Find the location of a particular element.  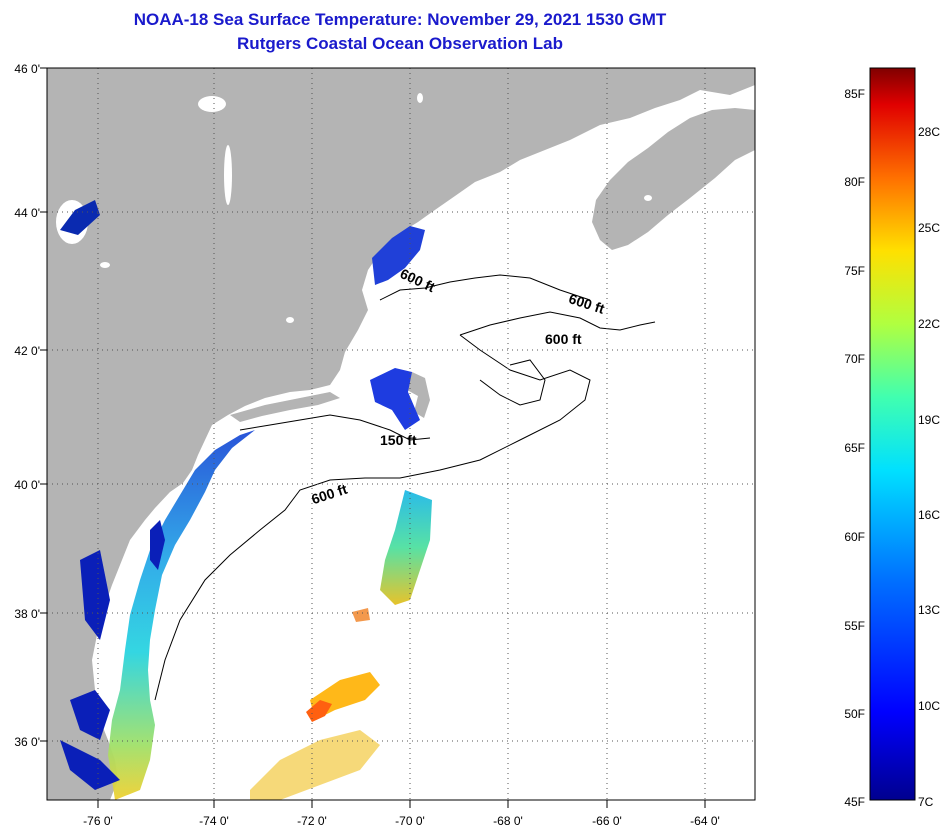

colorbar-f-label: 75F is located at coordinates (854, 271).